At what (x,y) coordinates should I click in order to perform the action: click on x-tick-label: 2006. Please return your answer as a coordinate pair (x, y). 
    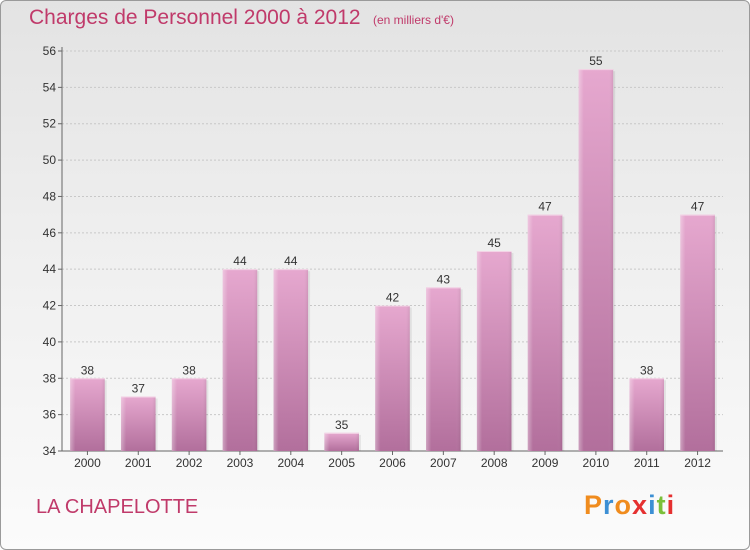
    Looking at the image, I should click on (392, 463).